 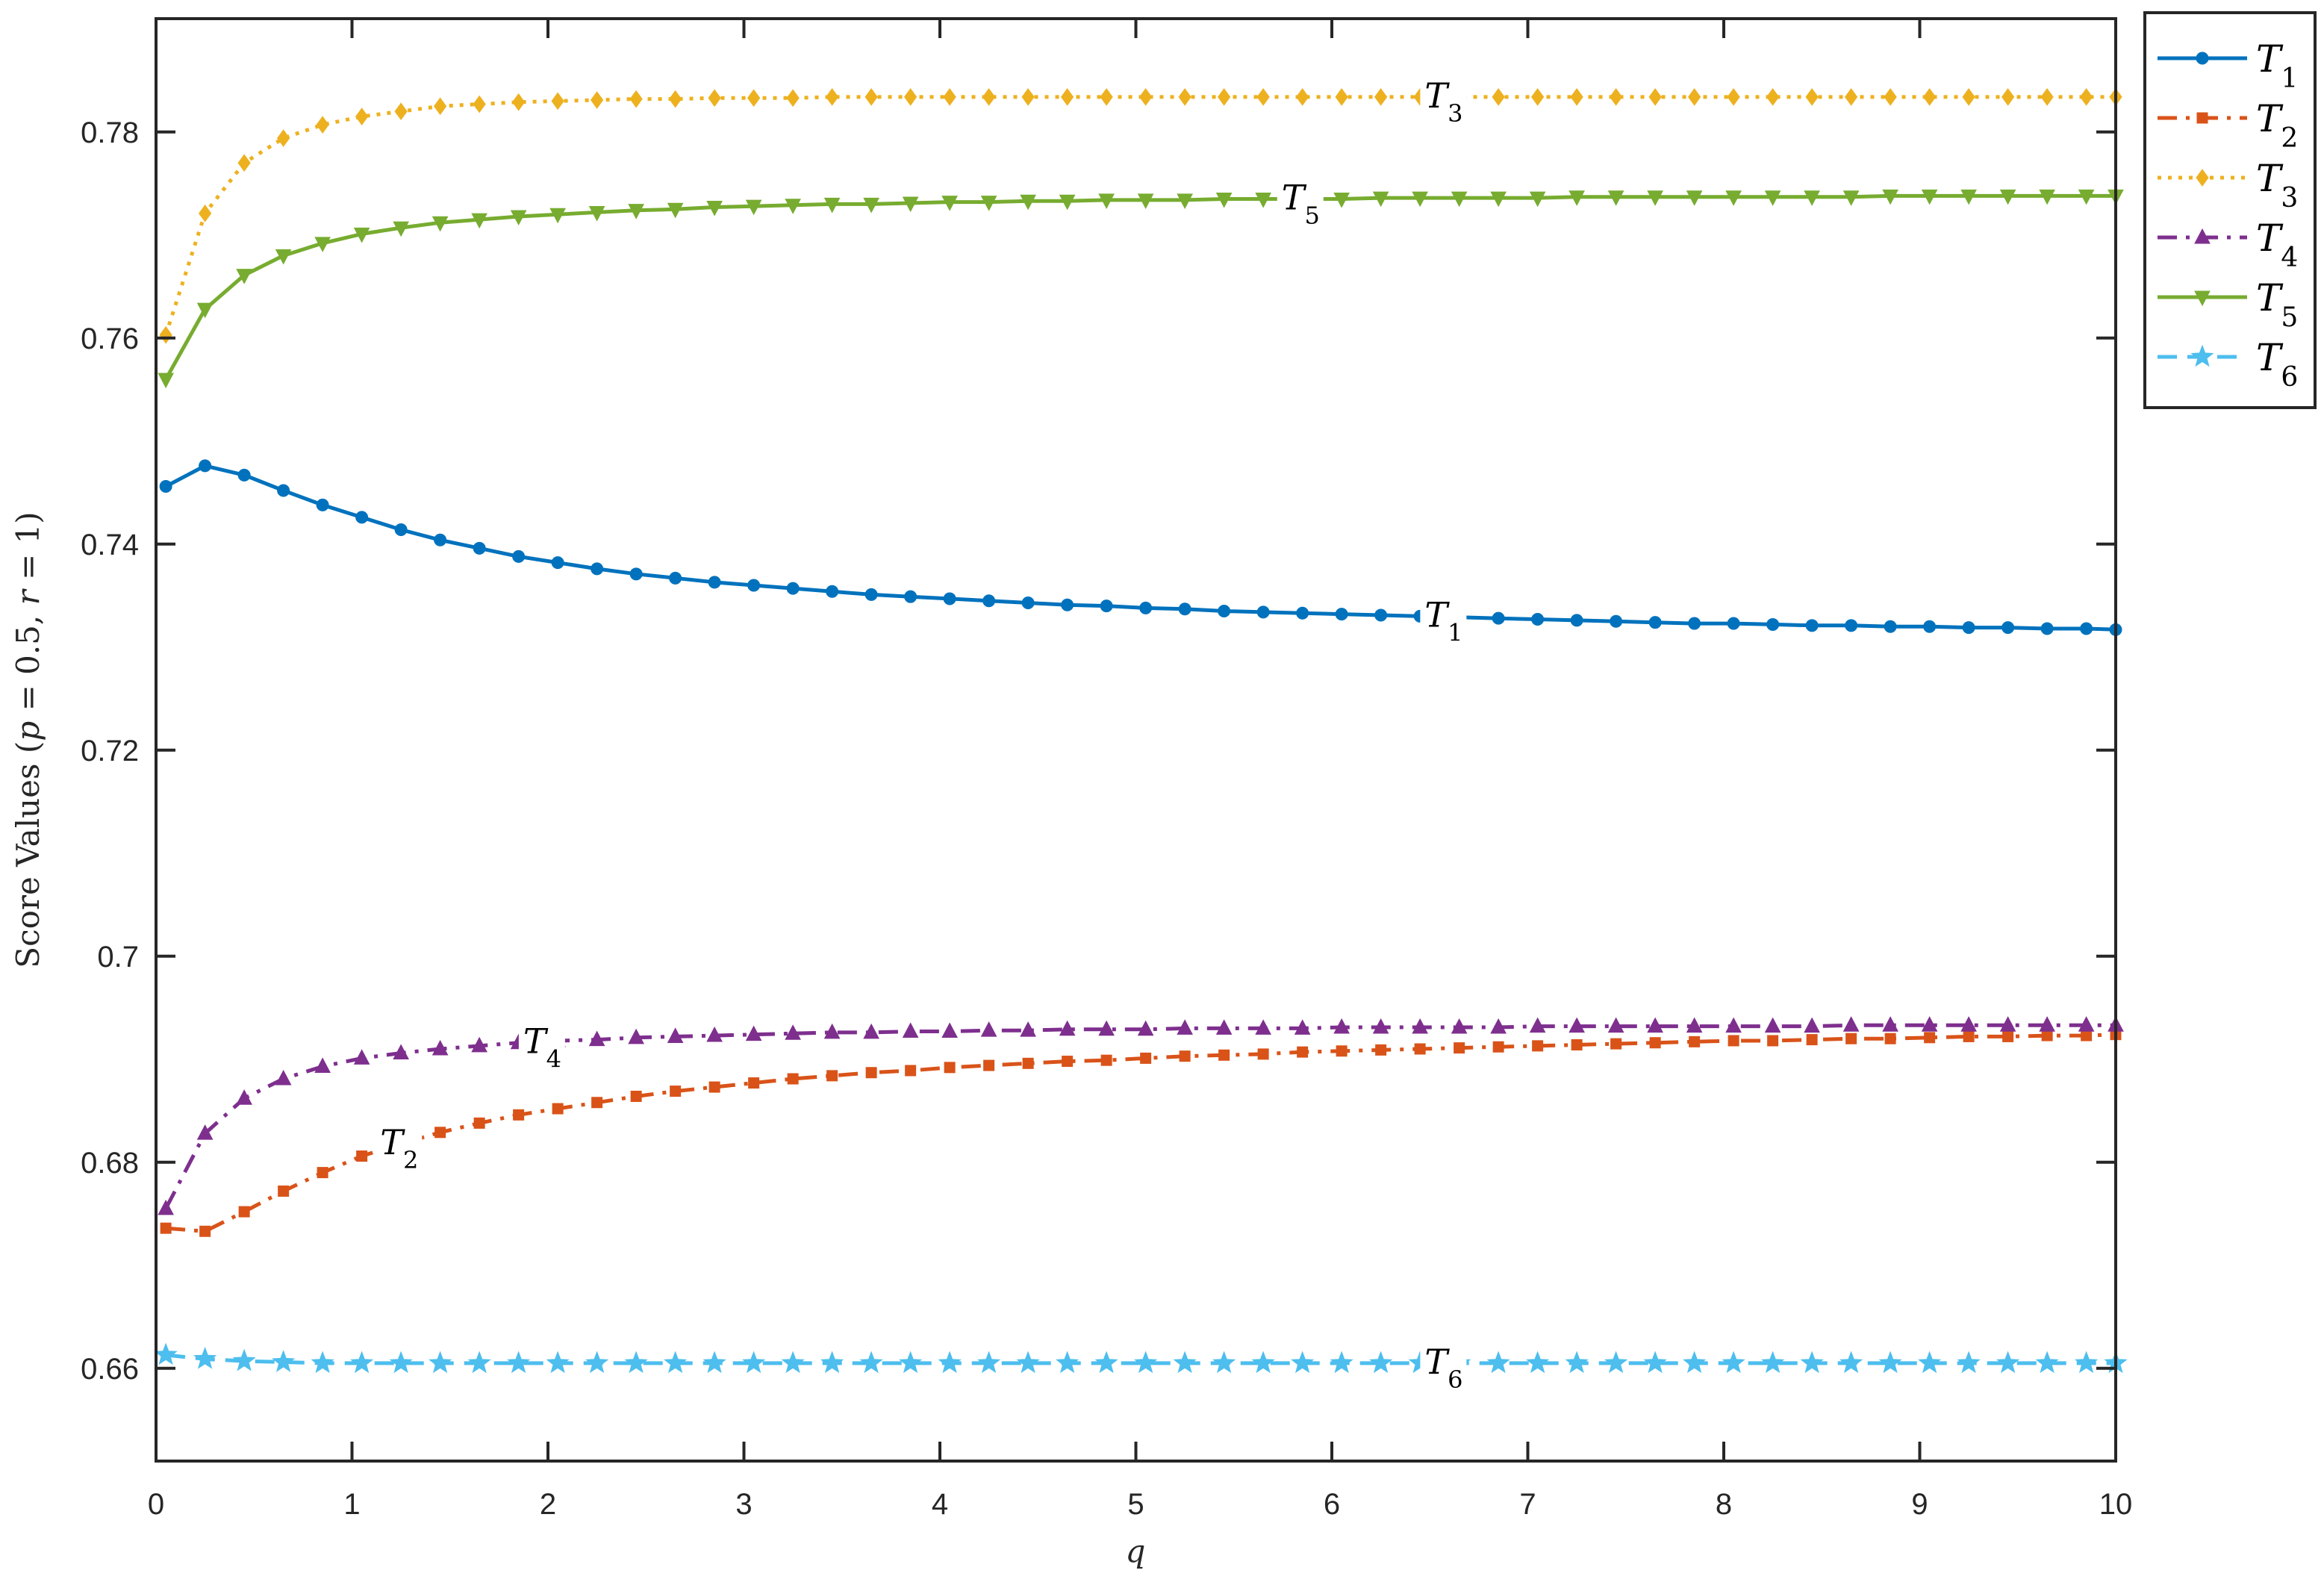 What do you see at coordinates (1443, 1368) in the screenshot?
I see `series-t6-annotation: T6` at bounding box center [1443, 1368].